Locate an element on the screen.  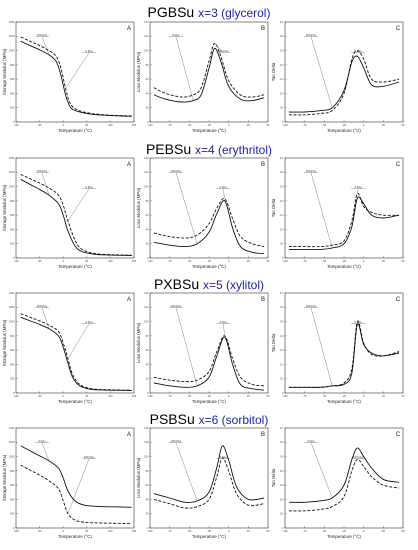
y-tick-label: 1000 is located at coordinates (12, 50).